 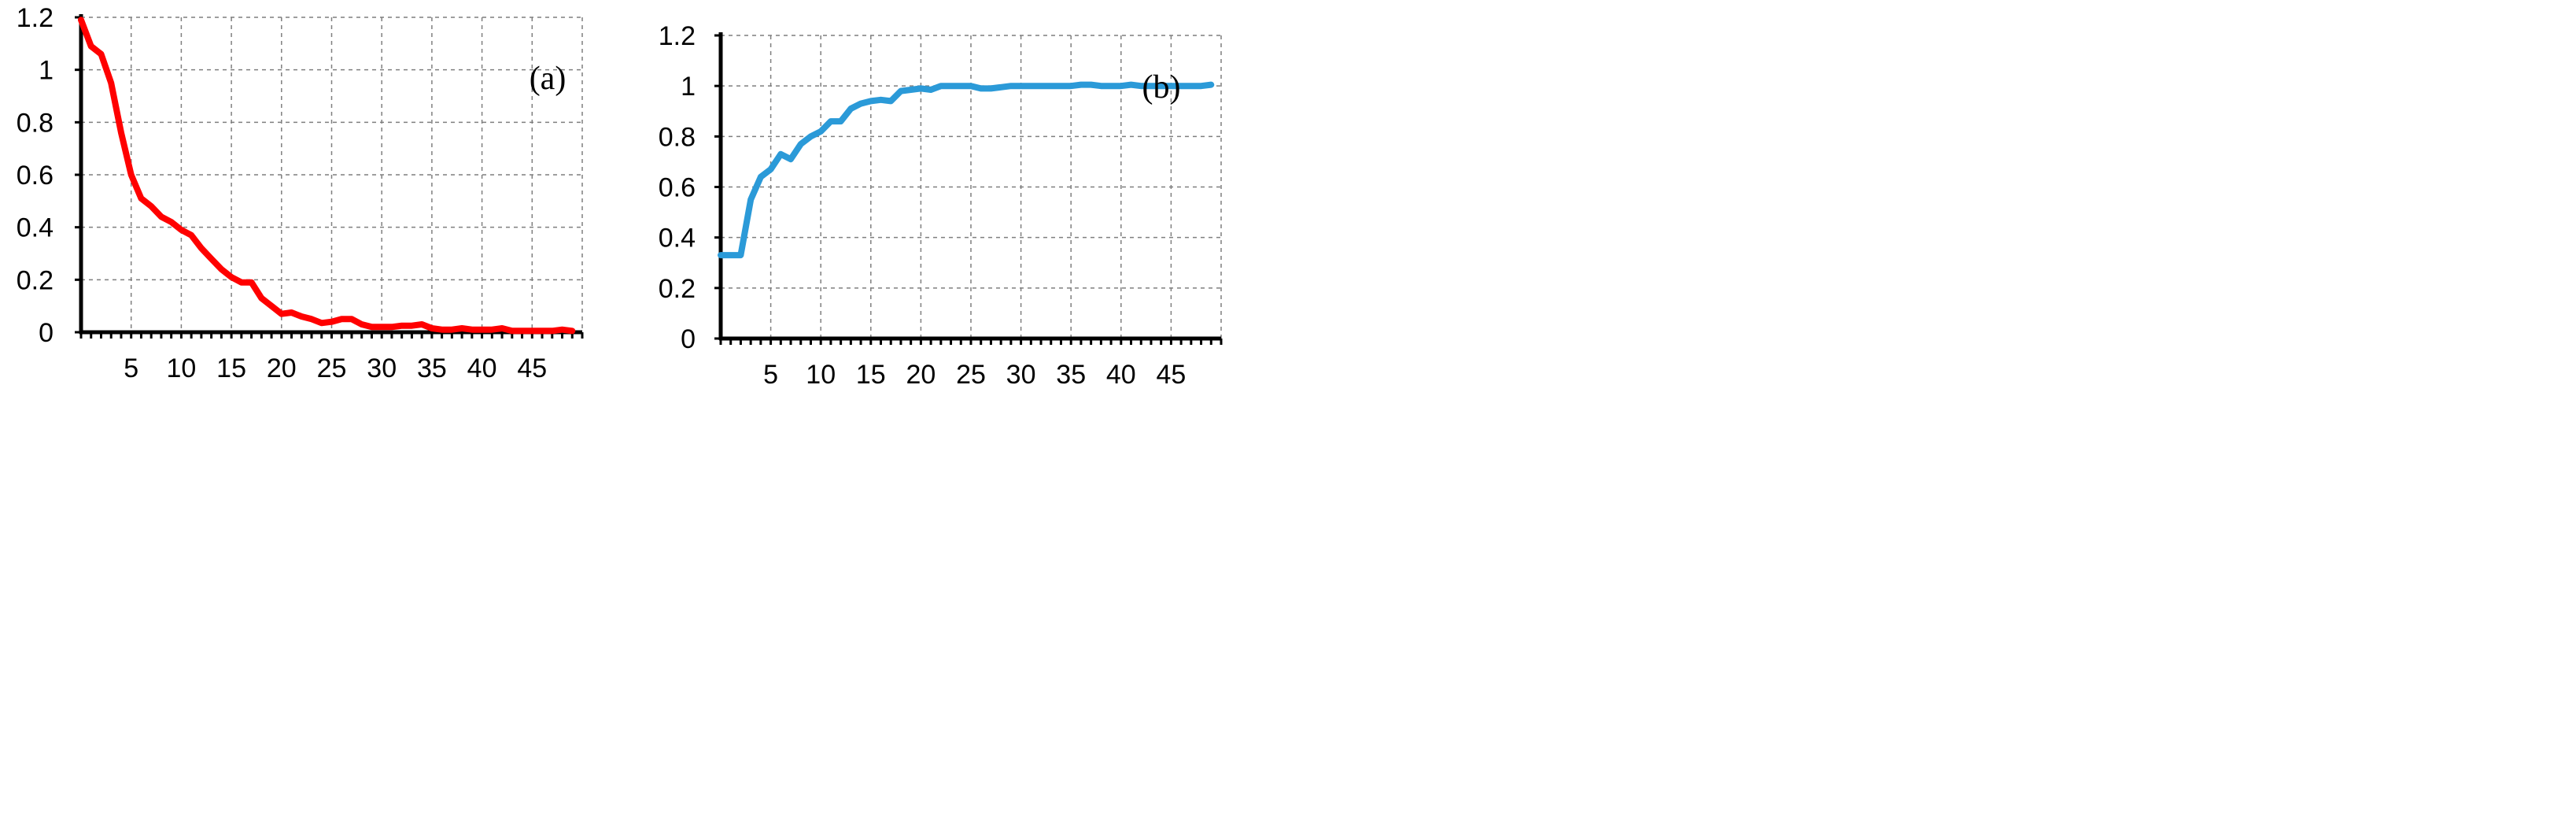 What do you see at coordinates (678, 188) in the screenshot?
I see `y-tick-label: 0.6` at bounding box center [678, 188].